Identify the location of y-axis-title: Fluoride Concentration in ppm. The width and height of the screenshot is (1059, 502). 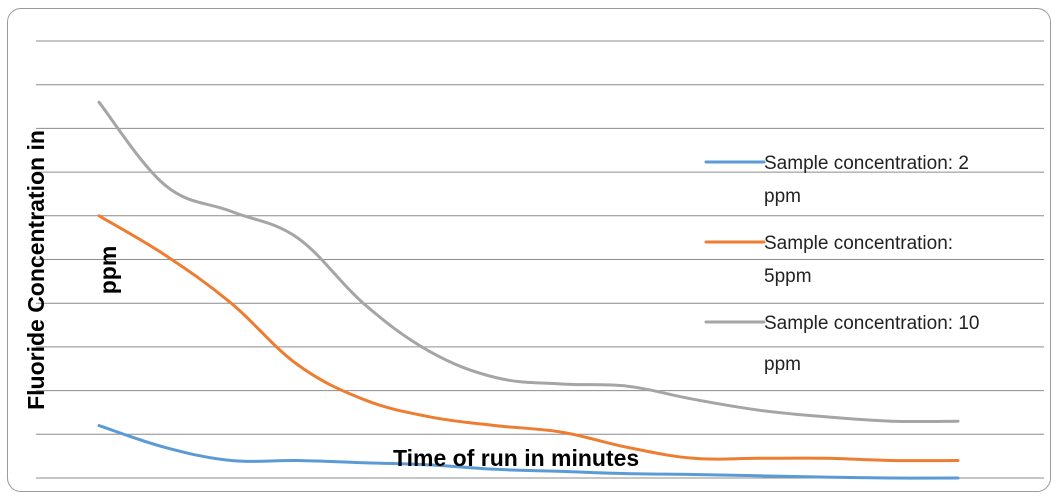
(72, 270).